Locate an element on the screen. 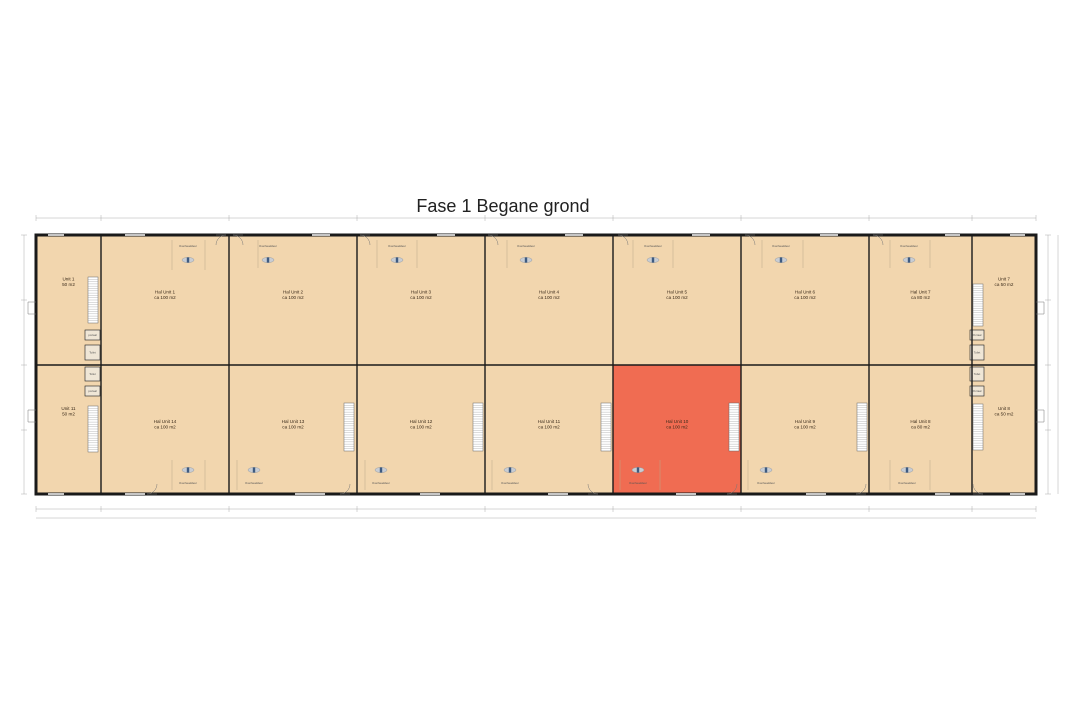  side-door-left-bottom is located at coordinates (31, 416).